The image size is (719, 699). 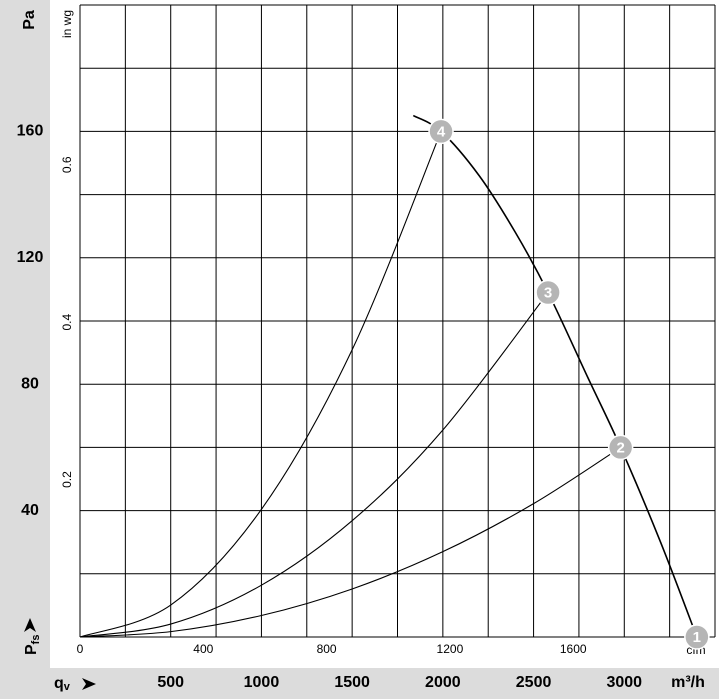 What do you see at coordinates (262, 682) in the screenshot?
I see `x-tick-label: 1000` at bounding box center [262, 682].